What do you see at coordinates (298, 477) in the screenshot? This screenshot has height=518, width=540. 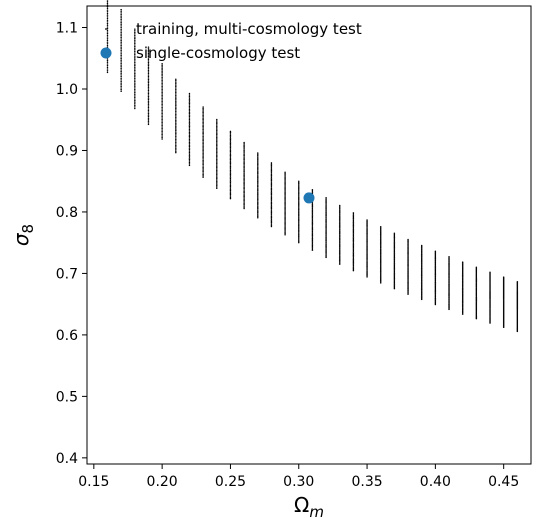 I see `x-axis: 0.15 0.20 0.25 0.30 0.35 0.40 0.45` at bounding box center [298, 477].